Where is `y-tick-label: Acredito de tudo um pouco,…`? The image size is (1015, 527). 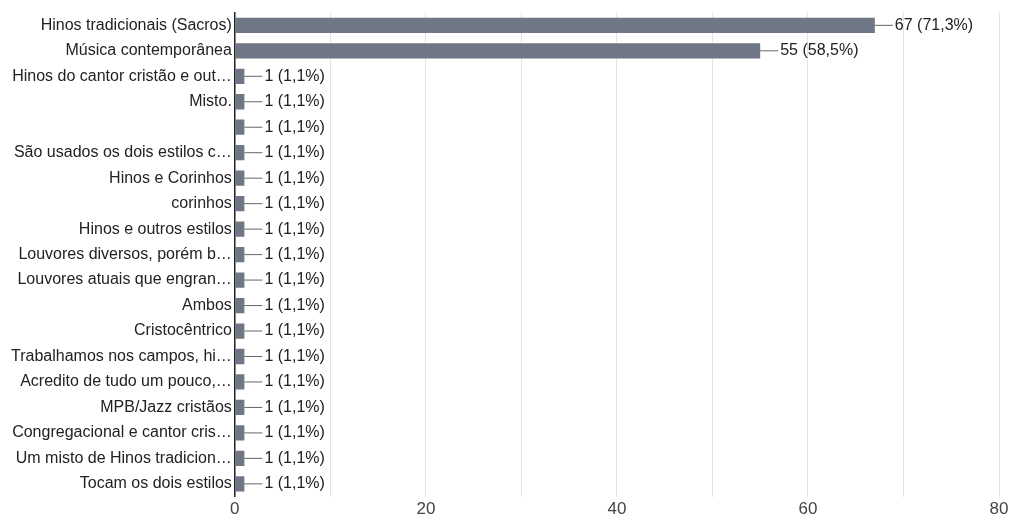
y-tick-label: Acredito de tudo um pouco,… is located at coordinates (126, 381).